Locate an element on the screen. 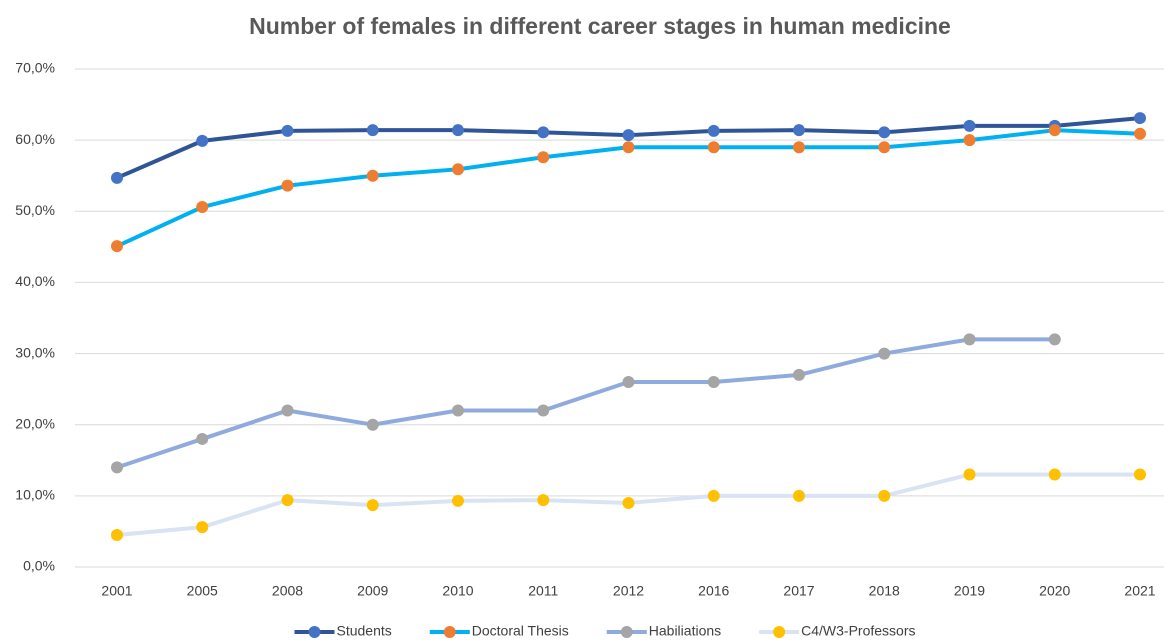  x-tick-label: 2009 is located at coordinates (372, 591).